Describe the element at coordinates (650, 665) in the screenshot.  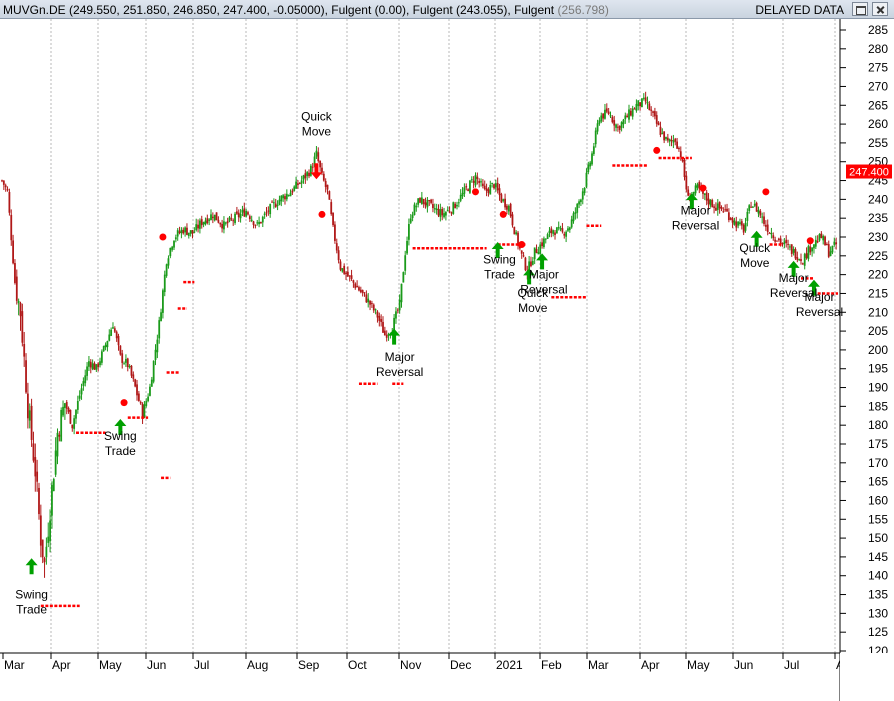
I see `x-tick-label: Apr` at that location.